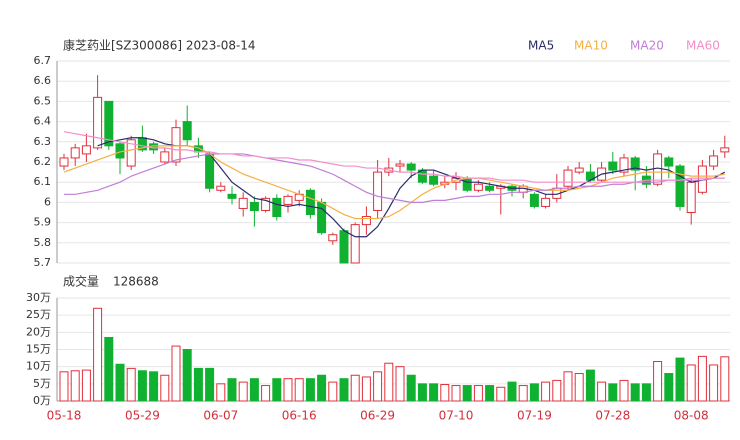 The width and height of the screenshot is (740, 440). Describe the element at coordinates (377, 416) in the screenshot. I see `x-tick-label: 06-29` at that location.